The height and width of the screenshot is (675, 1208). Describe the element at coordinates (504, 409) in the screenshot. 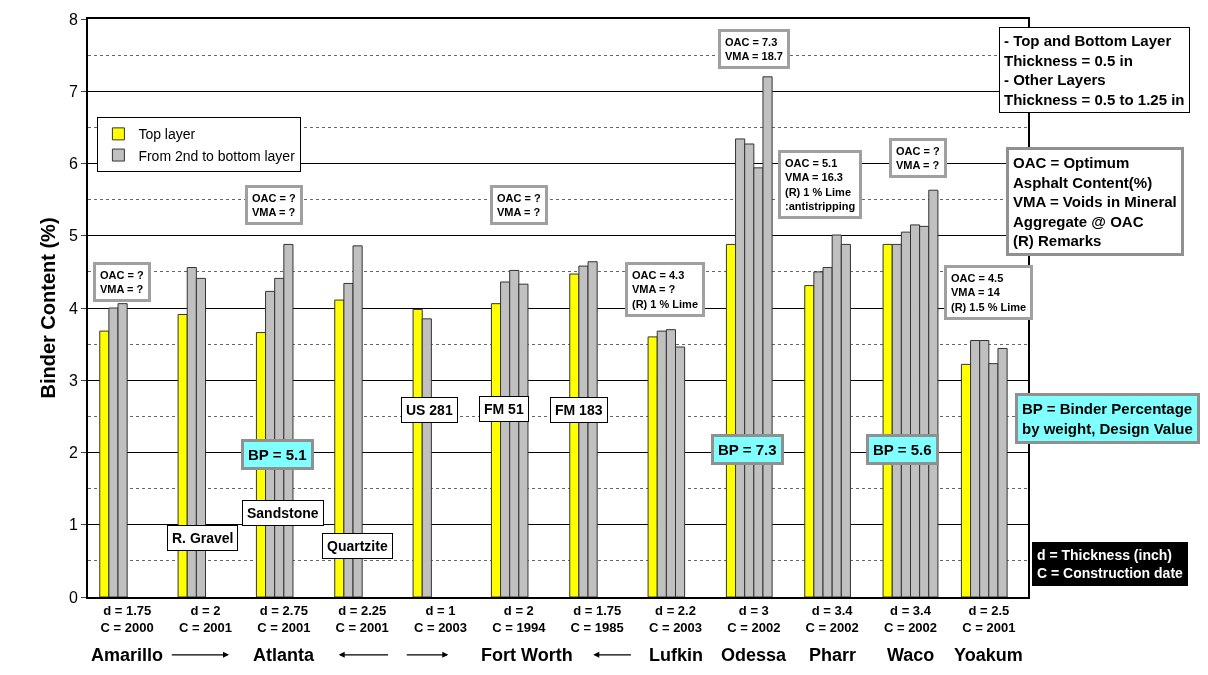

I see `annotation: FM 51` at that location.